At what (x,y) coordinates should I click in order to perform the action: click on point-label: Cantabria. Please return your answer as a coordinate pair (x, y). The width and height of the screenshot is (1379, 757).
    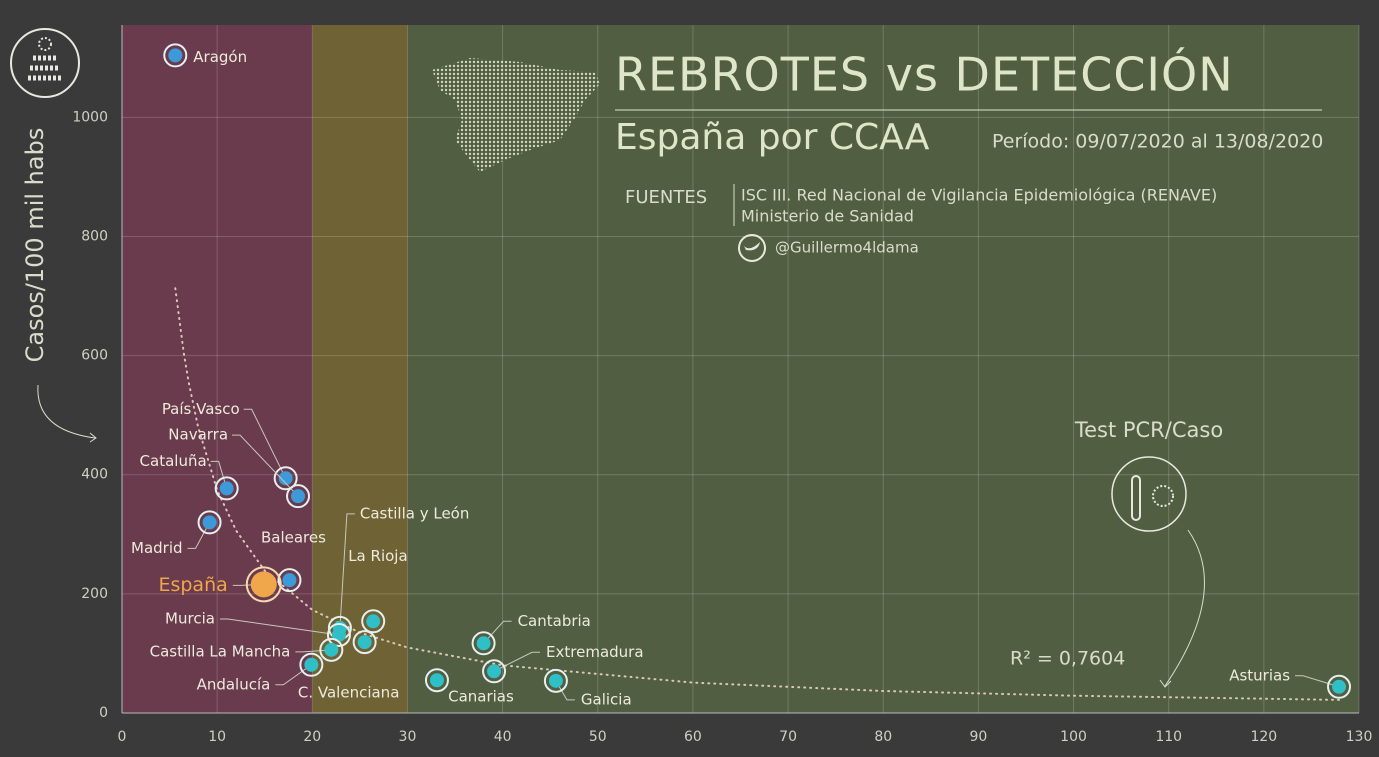
    Looking at the image, I should click on (554, 621).